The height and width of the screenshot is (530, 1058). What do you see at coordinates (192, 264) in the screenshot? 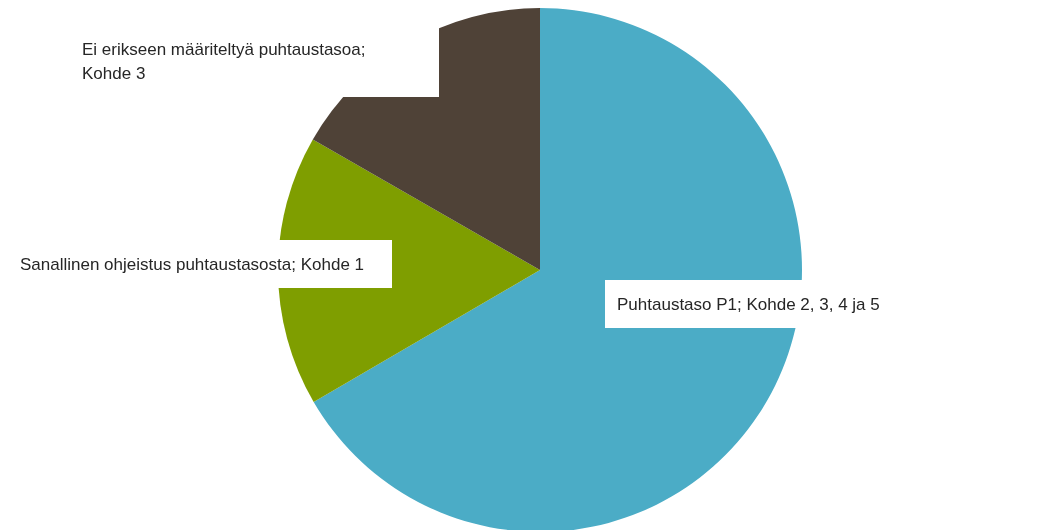
I see `slice-label: Sanallinen ohjeistus puhtaustasosta; Kohde 1` at bounding box center [192, 264].